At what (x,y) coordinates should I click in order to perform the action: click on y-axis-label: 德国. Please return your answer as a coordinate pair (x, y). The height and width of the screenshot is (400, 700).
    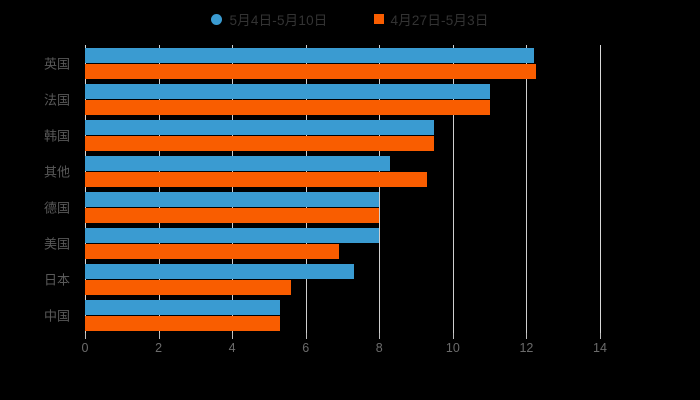
    Looking at the image, I should click on (56, 208).